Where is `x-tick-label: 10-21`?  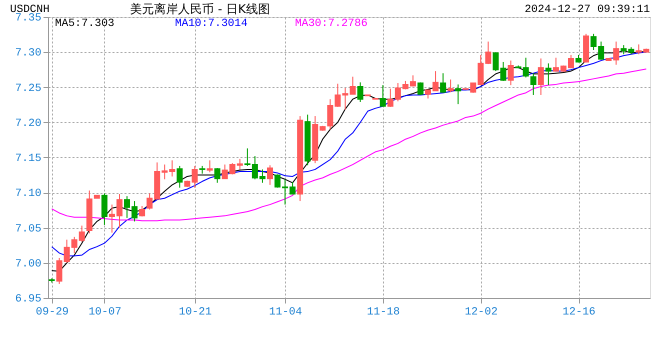 x-tick-label: 10-21 is located at coordinates (195, 312).